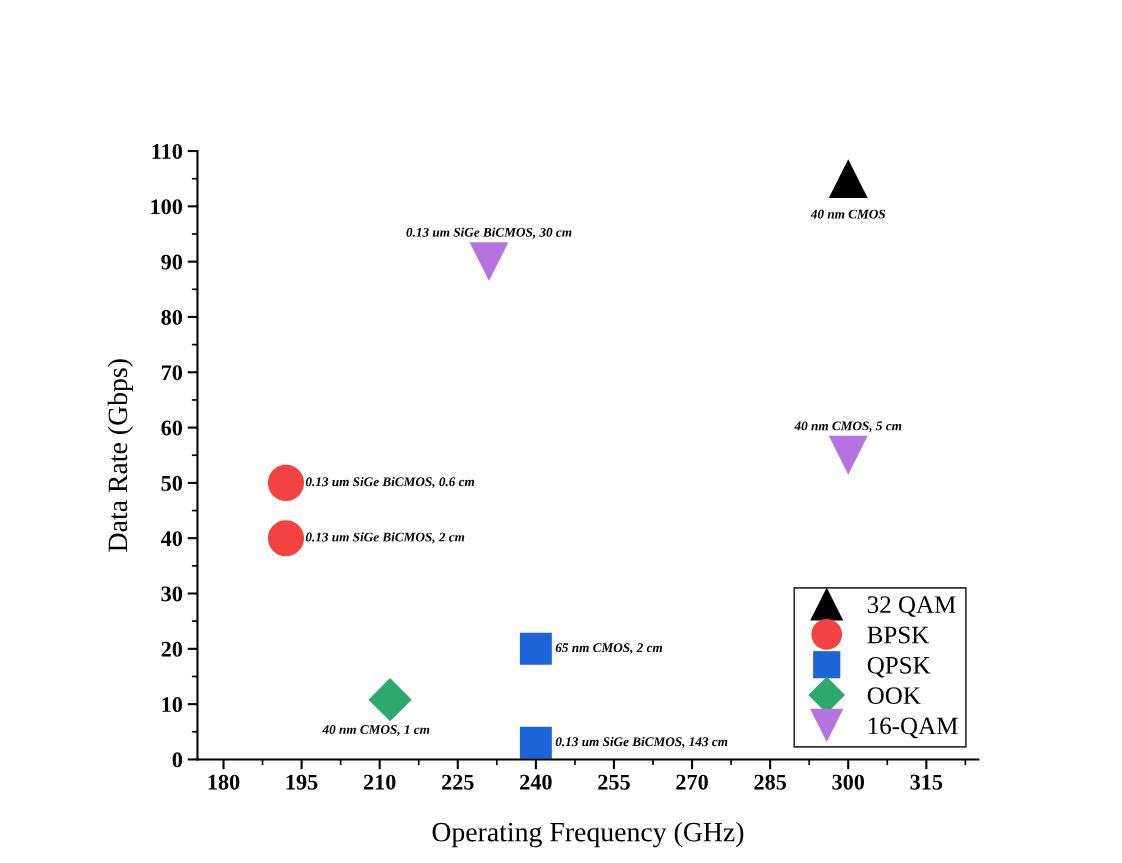 The height and width of the screenshot is (863, 1122). I want to click on y-tick-label: 20, so click(172, 649).